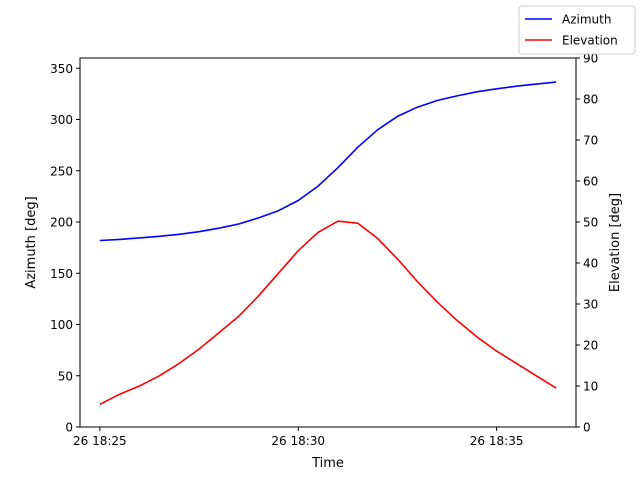 The image size is (640, 480). Describe the element at coordinates (590, 223) in the screenshot. I see `y2-tick-label: 50` at that location.